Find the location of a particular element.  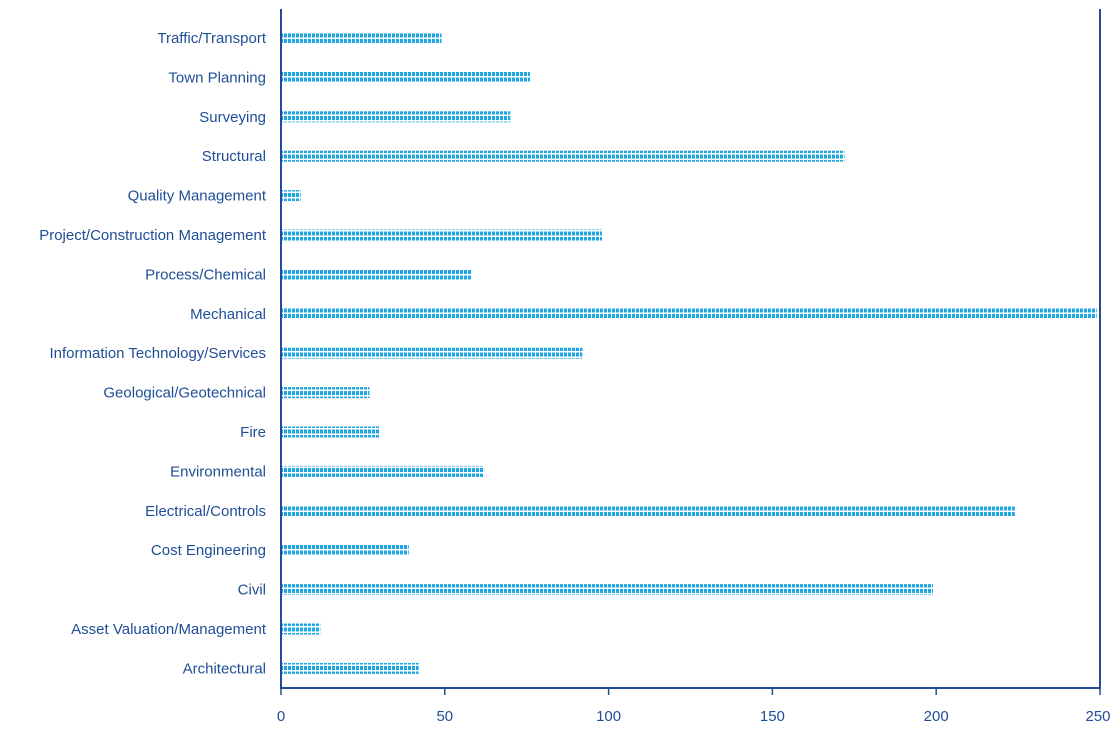

category-label: Electrical/Controls is located at coordinates (205, 511).